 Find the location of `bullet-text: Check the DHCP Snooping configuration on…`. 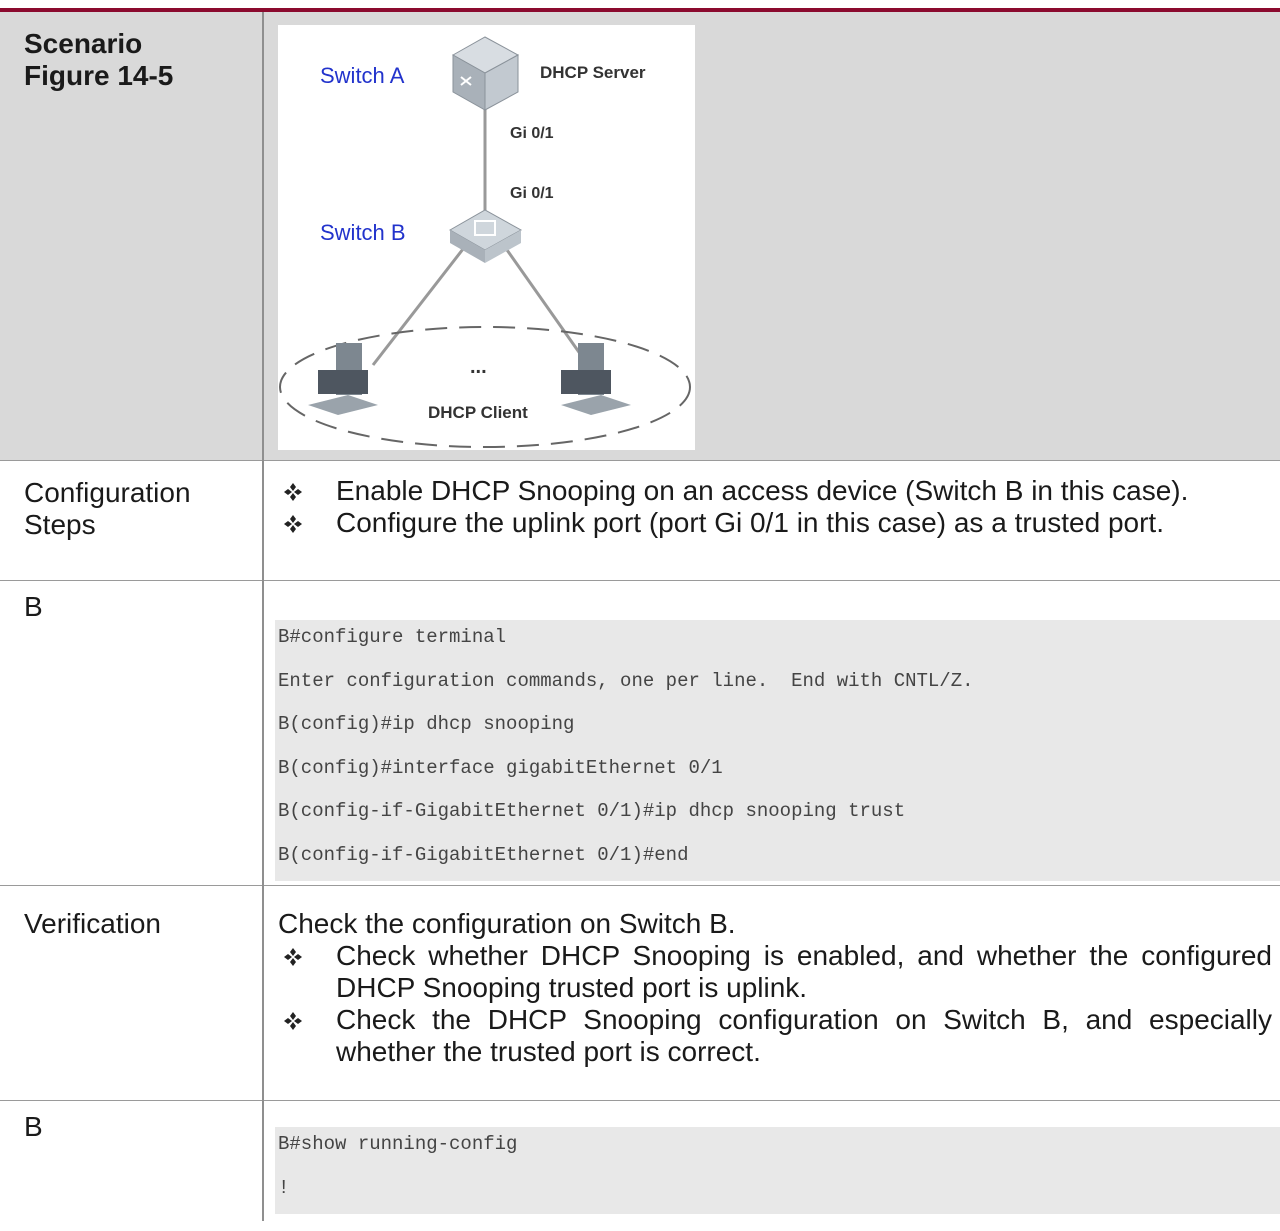

bullet-text: Check the DHCP Snooping configuration on… is located at coordinates (804, 1035).